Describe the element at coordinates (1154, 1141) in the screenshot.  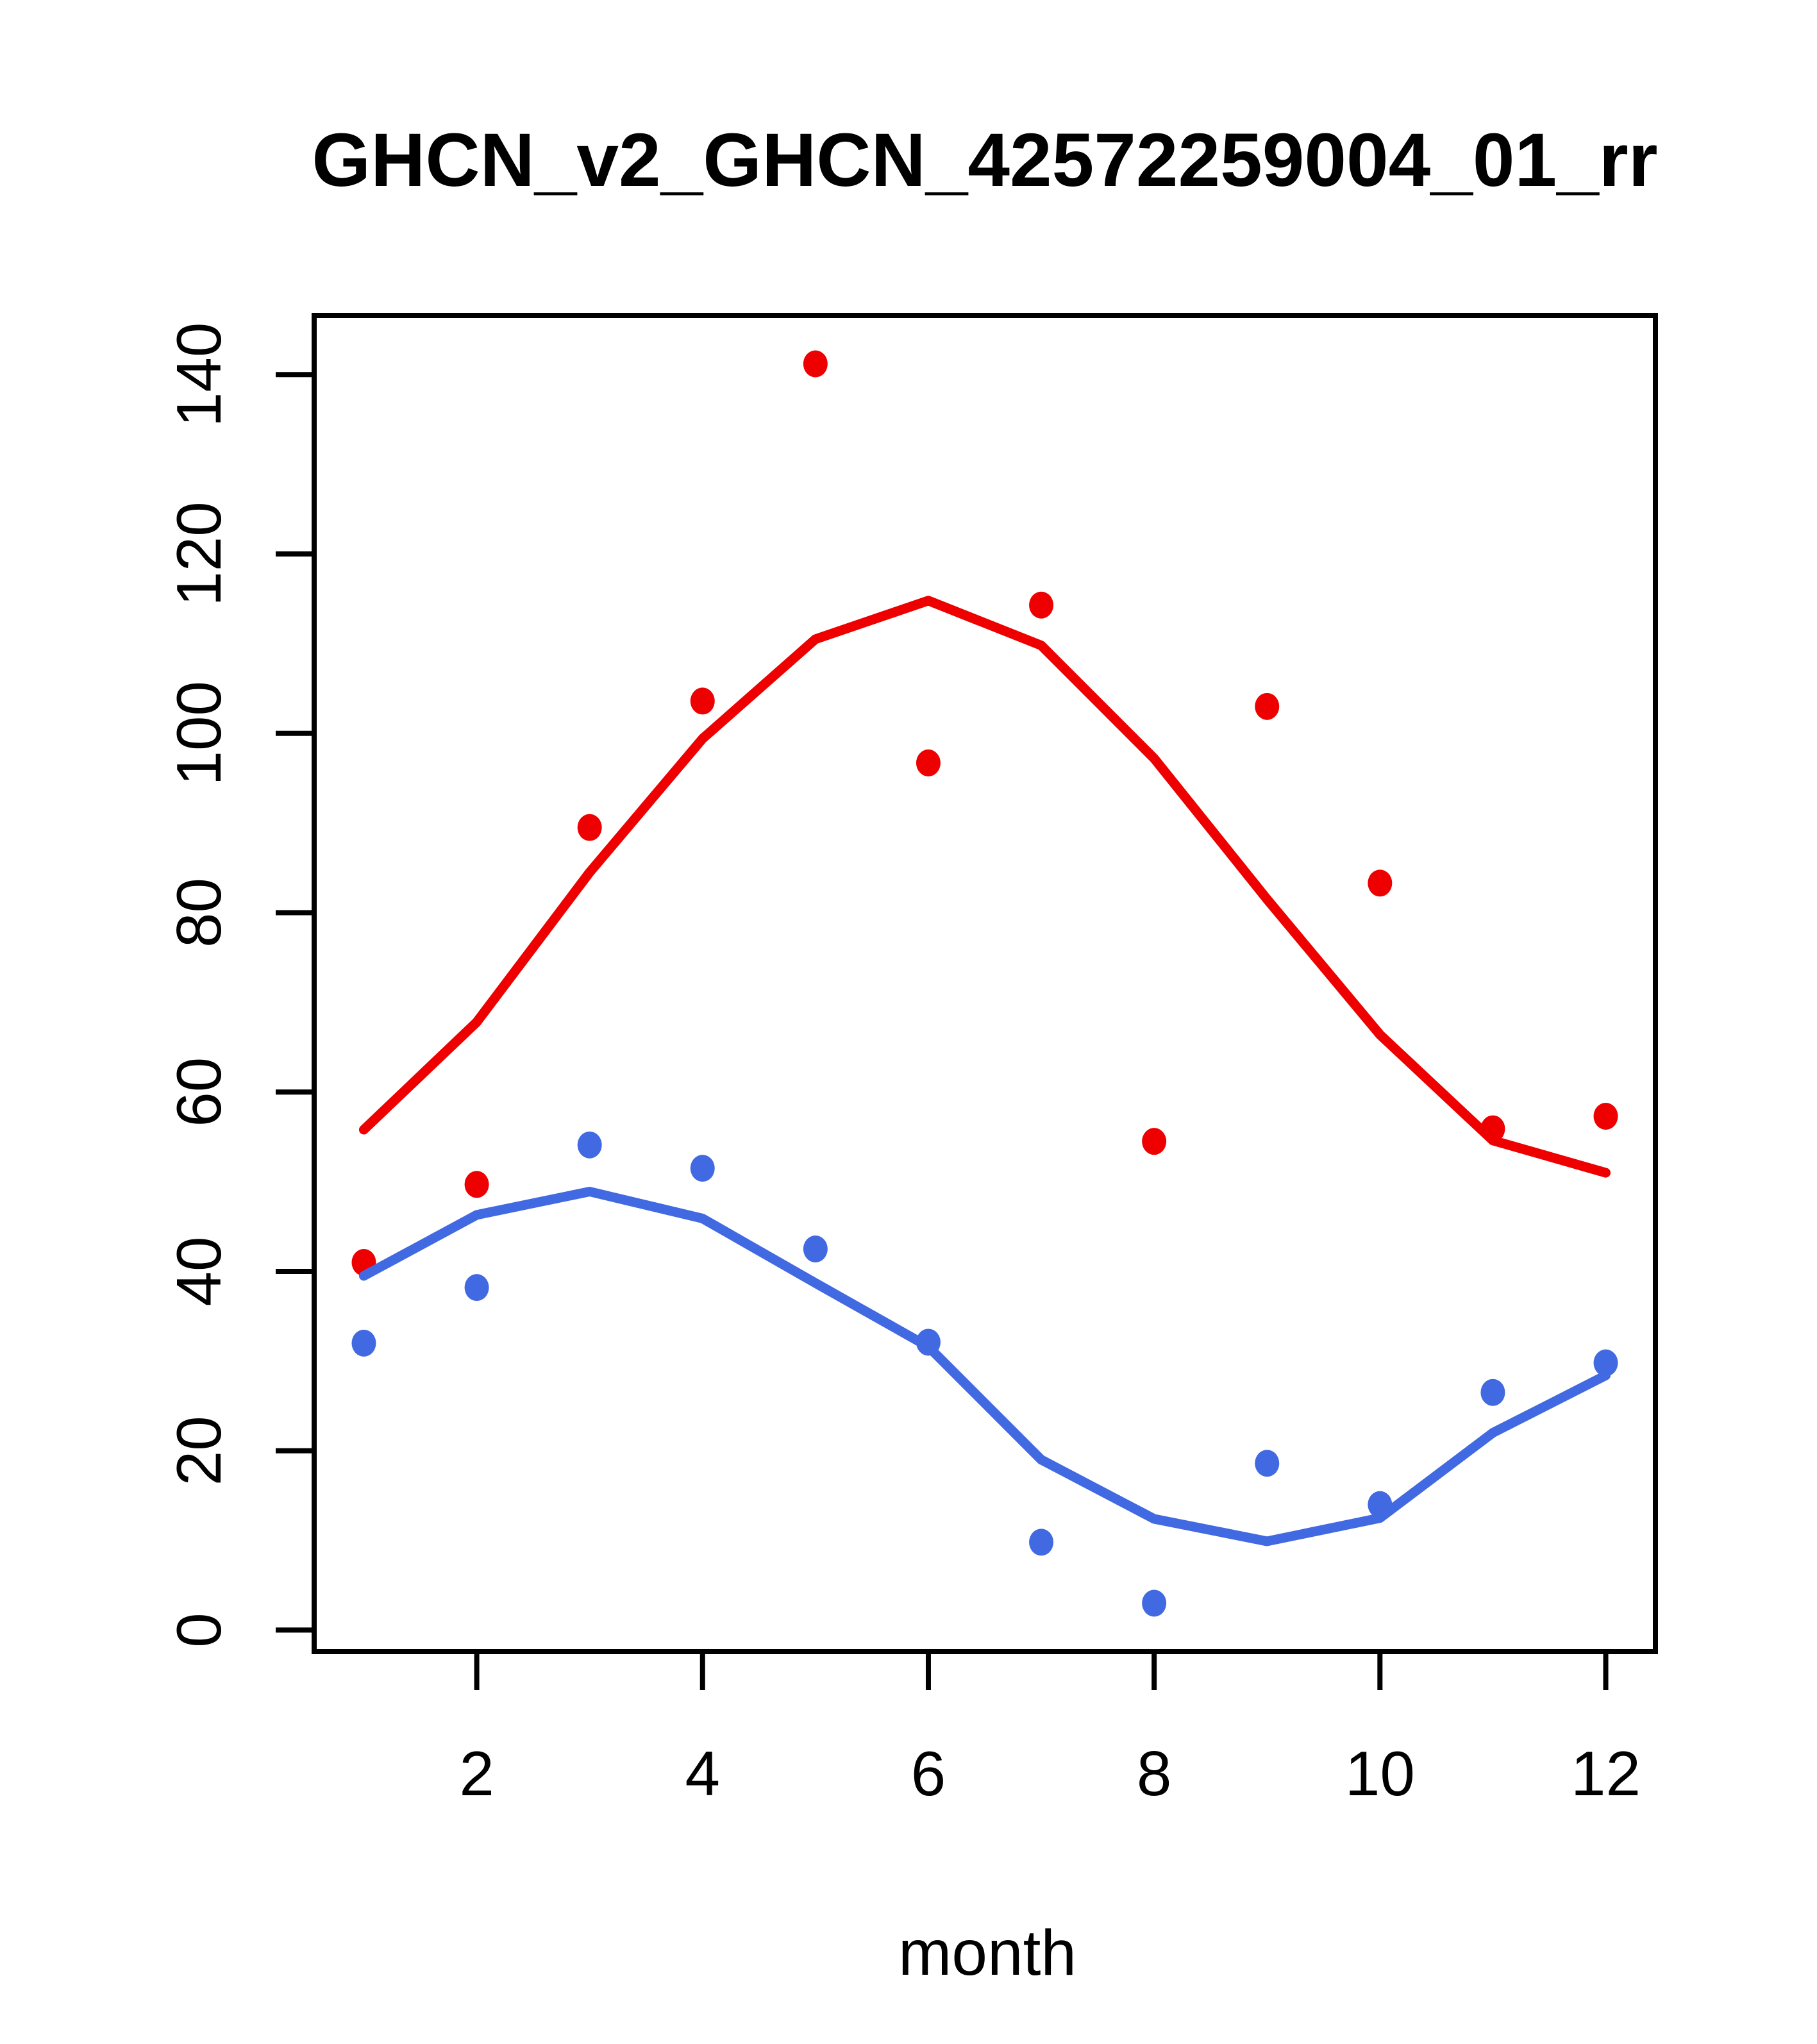
I see `red-data-point-m8` at that location.